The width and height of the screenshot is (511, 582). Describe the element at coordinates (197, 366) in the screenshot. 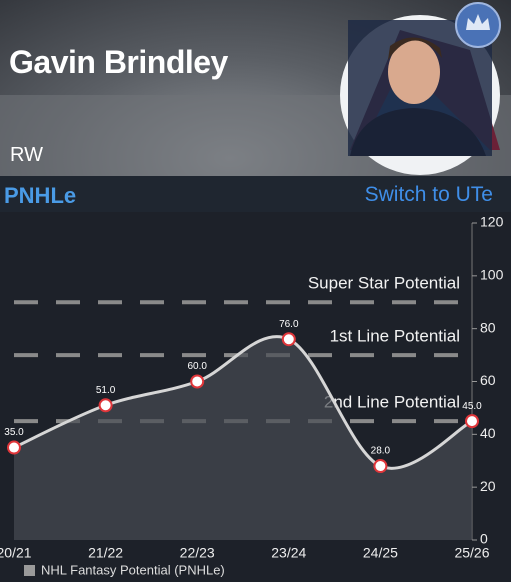

I see `data-label: 60.0` at that location.